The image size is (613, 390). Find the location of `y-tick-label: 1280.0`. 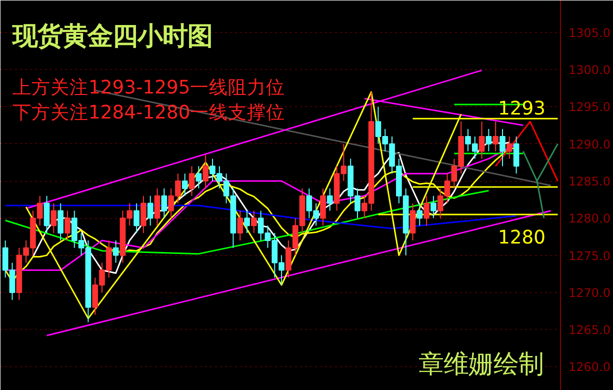

y-tick-label: 1280.0 is located at coordinates (589, 219).